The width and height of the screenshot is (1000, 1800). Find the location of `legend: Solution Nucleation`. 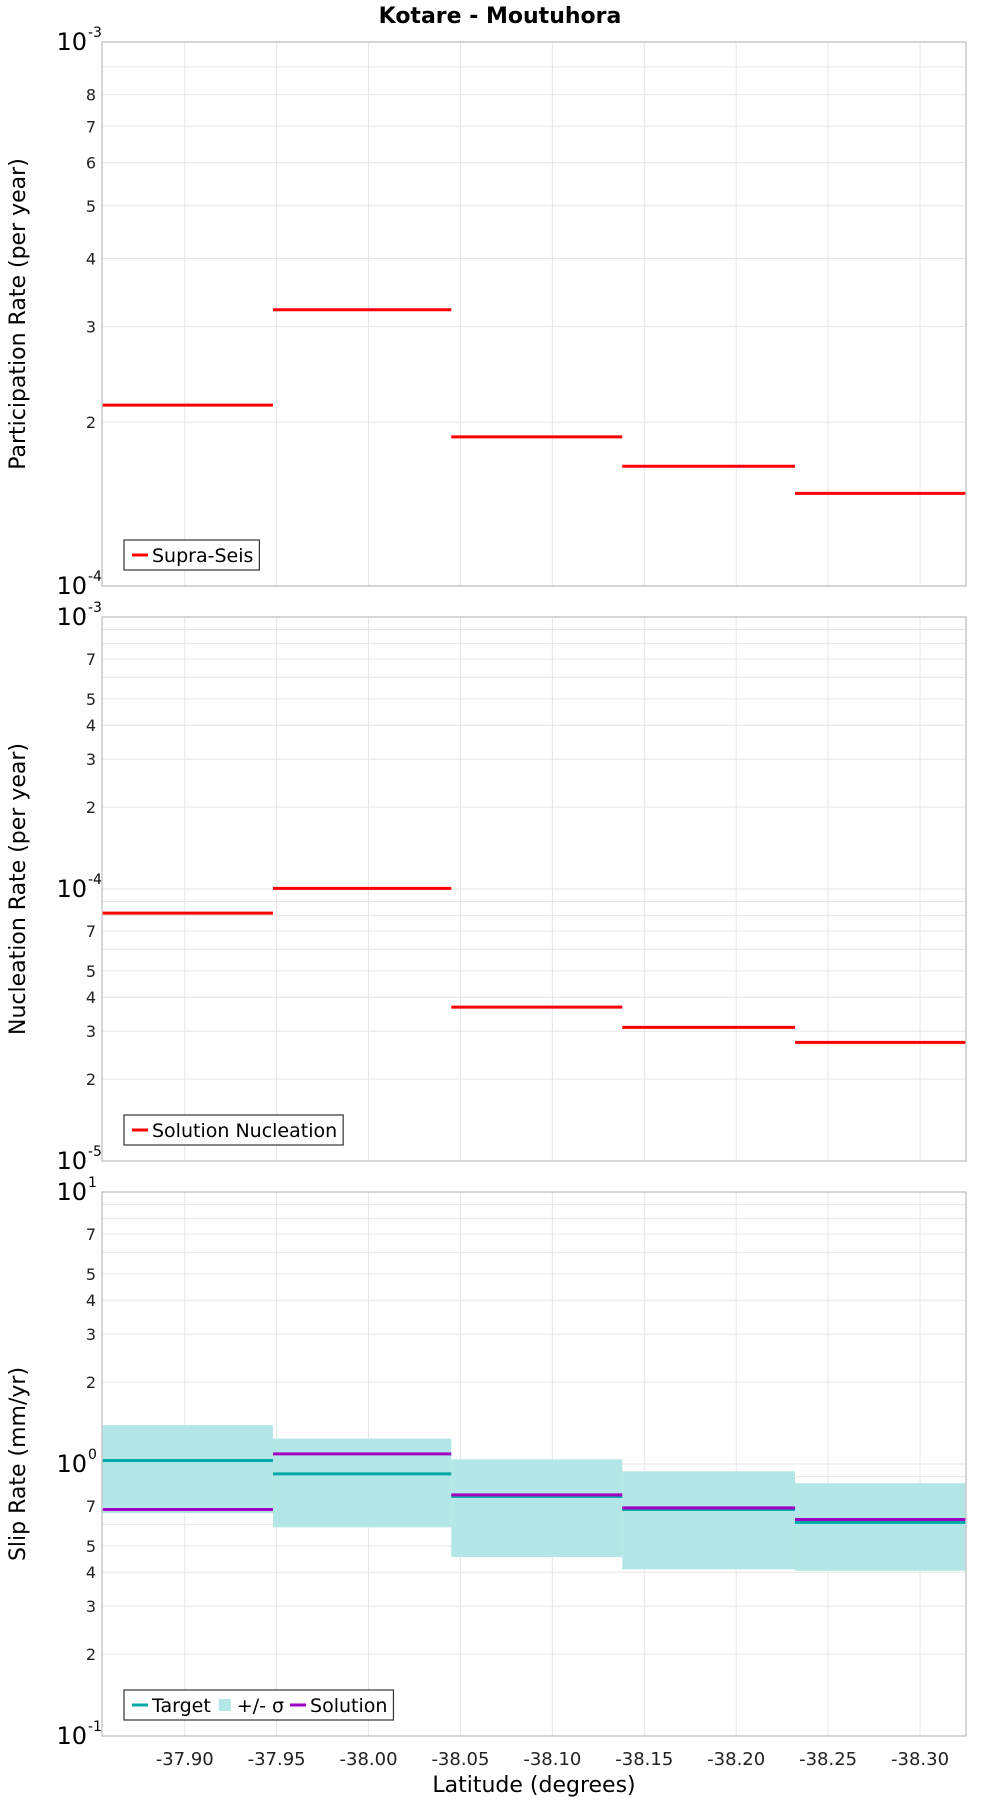

legend: Solution Nucleation is located at coordinates (233, 1130).